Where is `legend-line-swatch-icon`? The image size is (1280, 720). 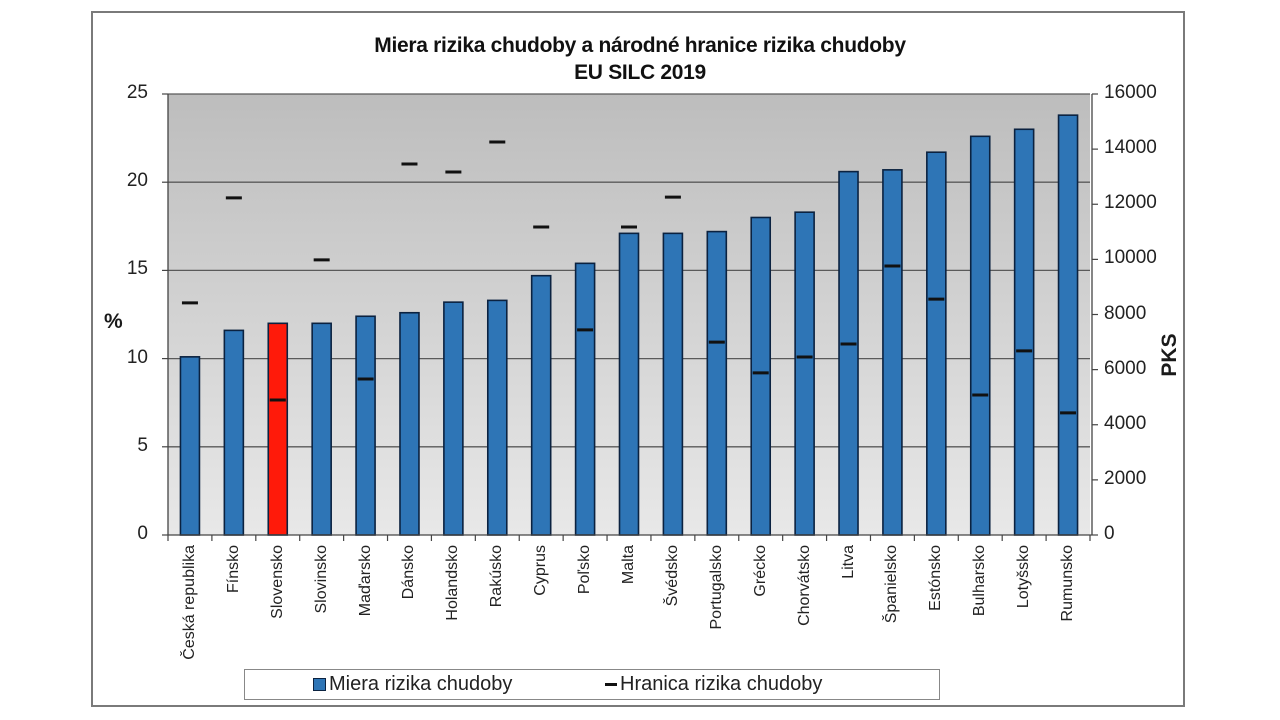 legend-line-swatch-icon is located at coordinates (611, 684).